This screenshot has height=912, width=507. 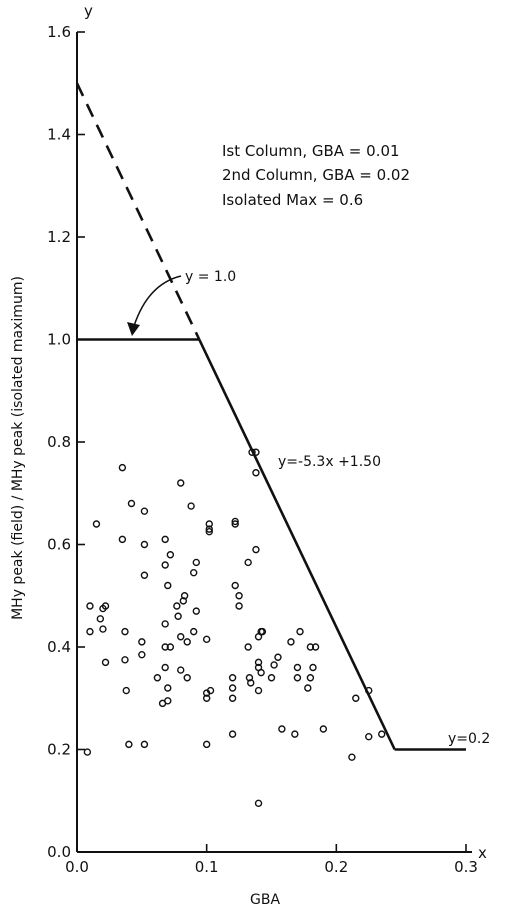 I want to click on x-tick-label: 0.3, so click(x=466, y=867).